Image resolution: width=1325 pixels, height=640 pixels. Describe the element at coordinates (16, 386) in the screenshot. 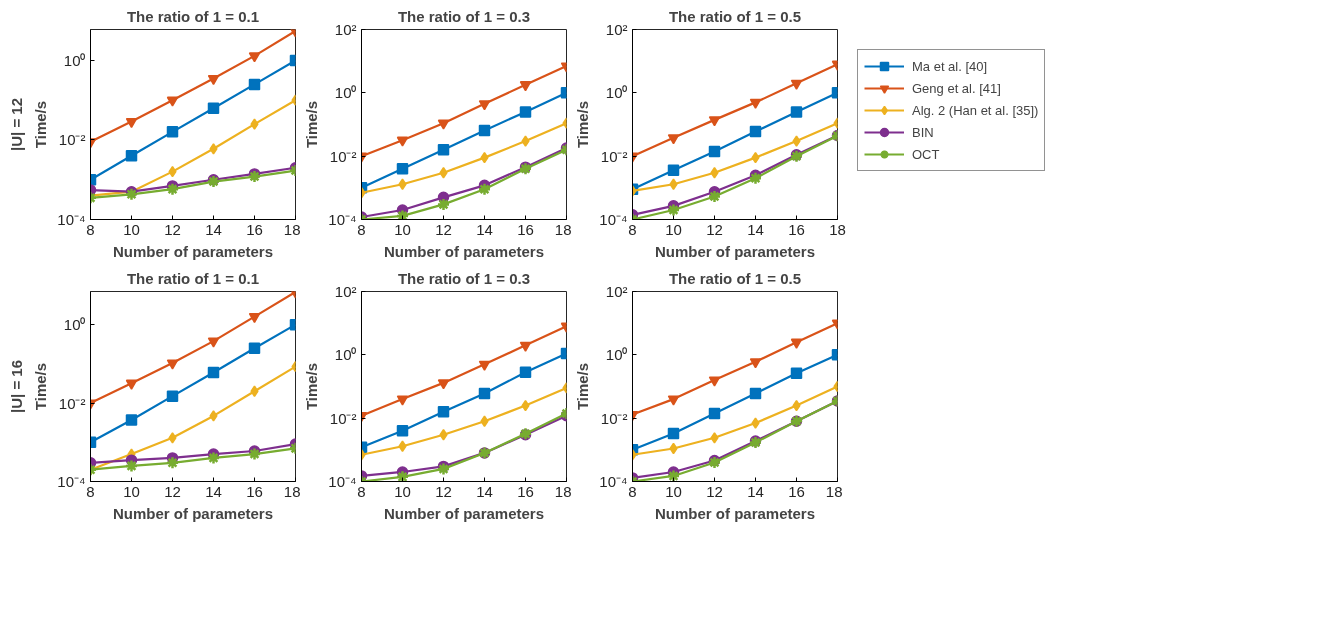

I see `text: |U| = 16` at that location.